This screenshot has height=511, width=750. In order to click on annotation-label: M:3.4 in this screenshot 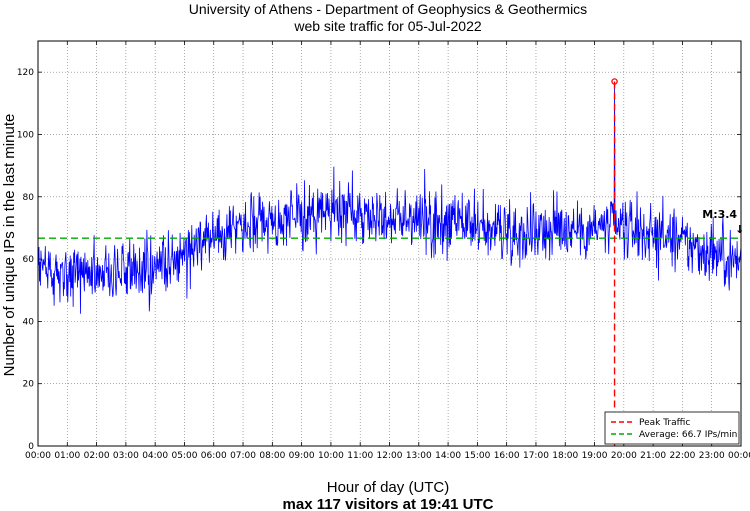, I will do `click(719, 214)`.